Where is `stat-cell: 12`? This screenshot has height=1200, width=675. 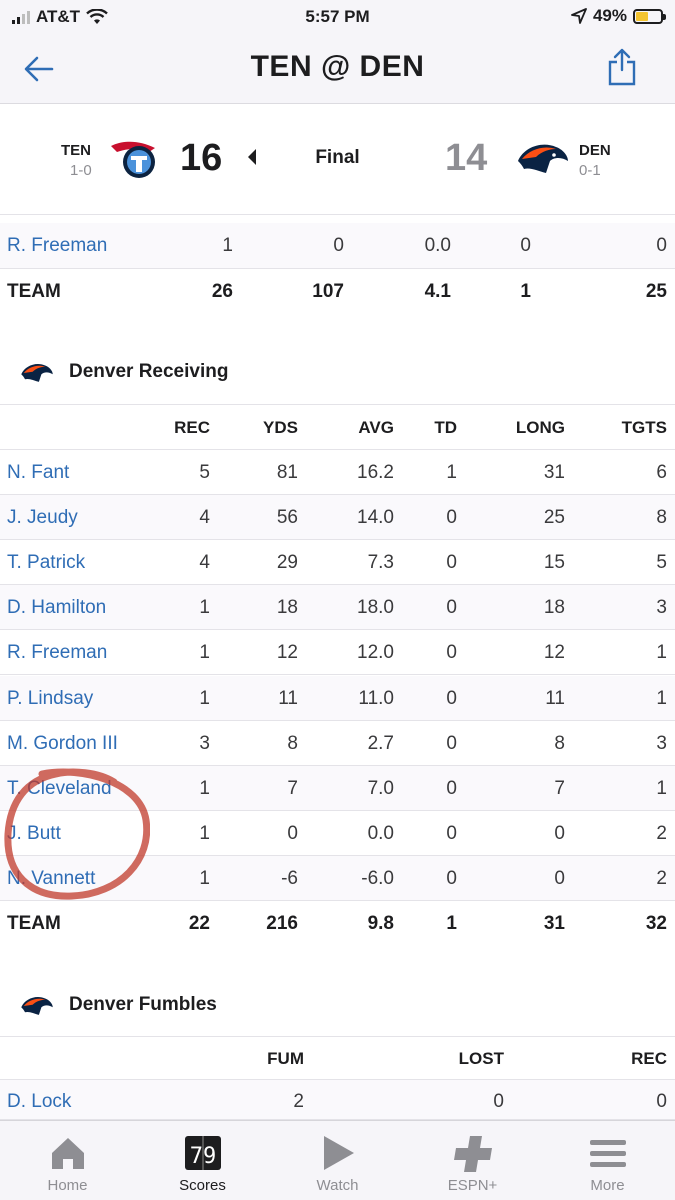 stat-cell: 12 is located at coordinates (554, 653).